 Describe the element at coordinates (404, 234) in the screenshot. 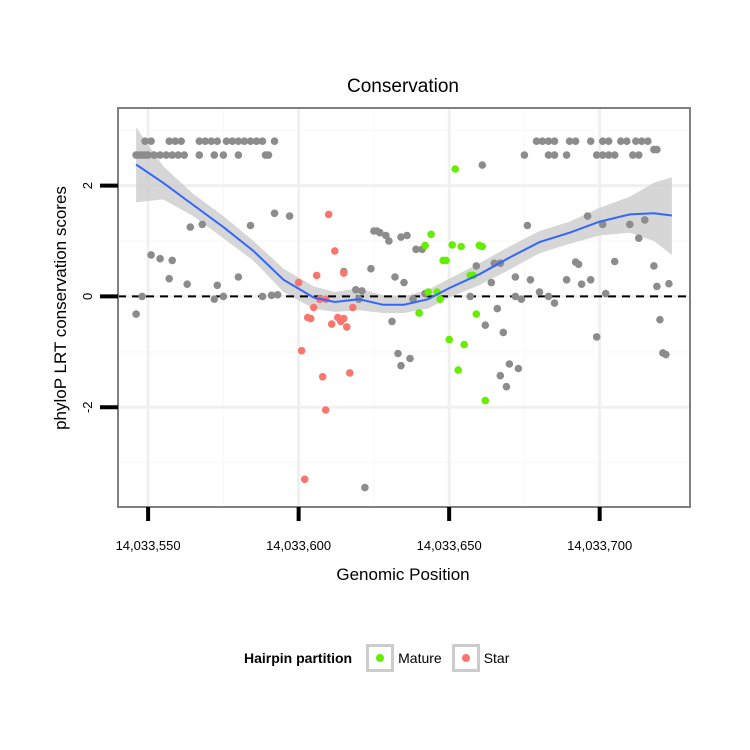

I see `smooth-trend-line` at that location.